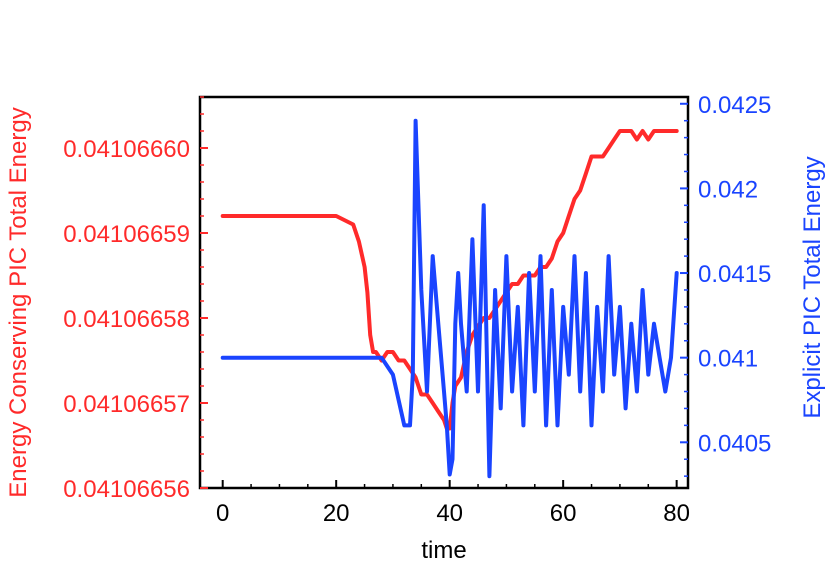  What do you see at coordinates (728, 189) in the screenshot?
I see `right-y-tick-label: 0.042` at bounding box center [728, 189].